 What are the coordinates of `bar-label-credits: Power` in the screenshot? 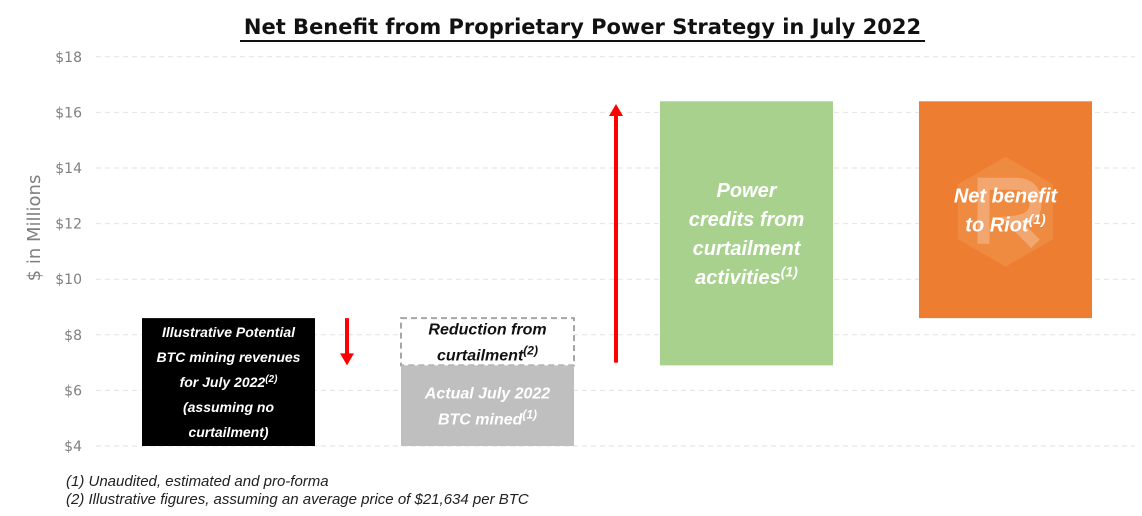 It's located at (746, 191).